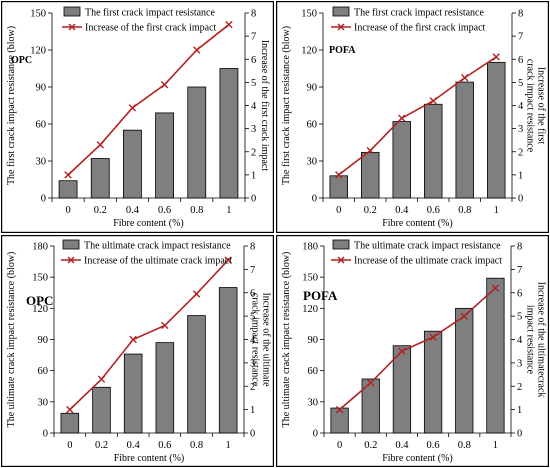 This screenshot has height=468, width=550. I want to click on panel-tag: OPC, so click(21, 60).